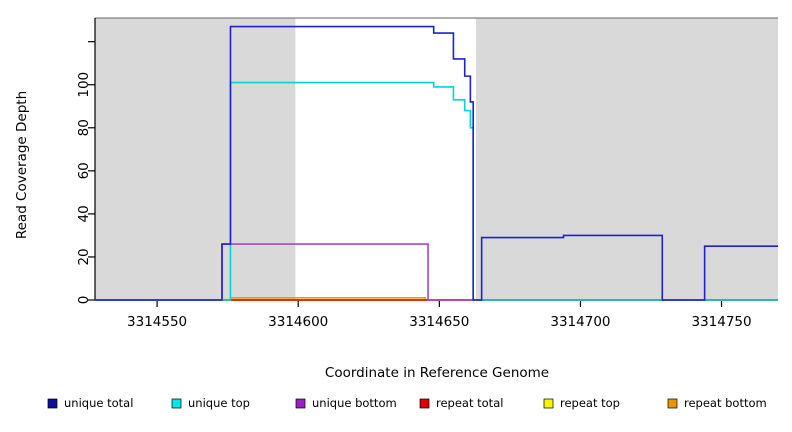 The image size is (792, 432). I want to click on legend-label-unique-bottom: unique bottom, so click(354, 403).